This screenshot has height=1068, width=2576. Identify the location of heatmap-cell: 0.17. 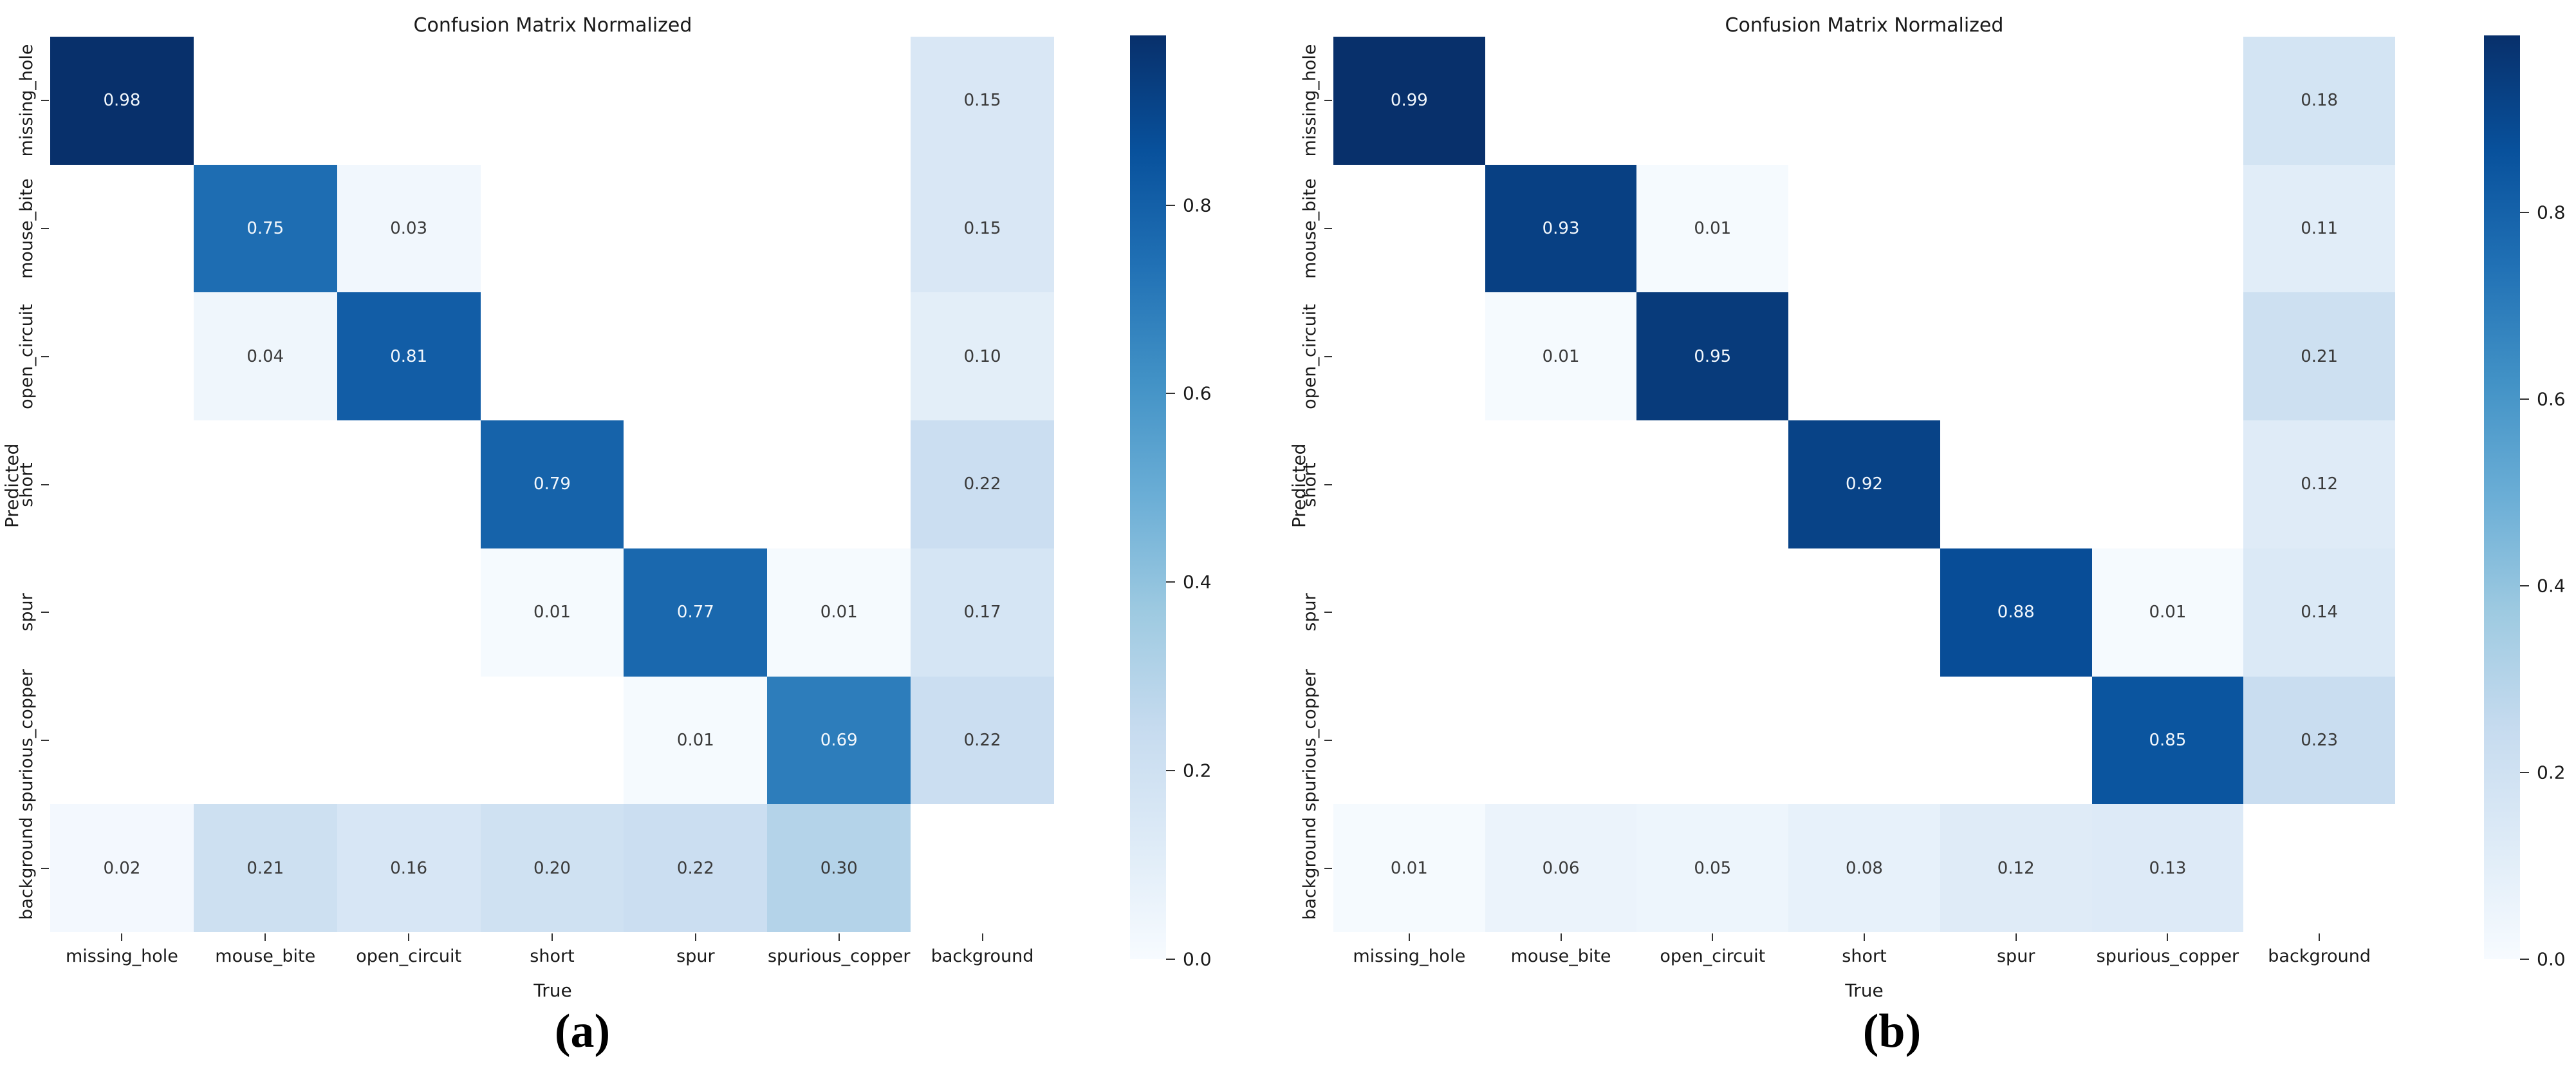
(982, 612).